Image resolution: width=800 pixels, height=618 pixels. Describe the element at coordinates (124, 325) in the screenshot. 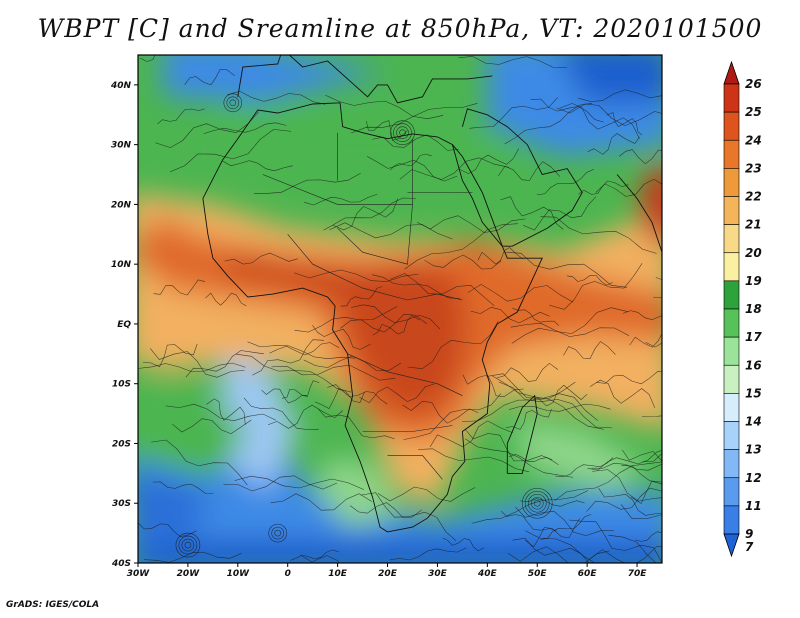

I see `latitude-axis: 40N 30N 20N 10N EQ 10S 20S 30S 40S` at that location.